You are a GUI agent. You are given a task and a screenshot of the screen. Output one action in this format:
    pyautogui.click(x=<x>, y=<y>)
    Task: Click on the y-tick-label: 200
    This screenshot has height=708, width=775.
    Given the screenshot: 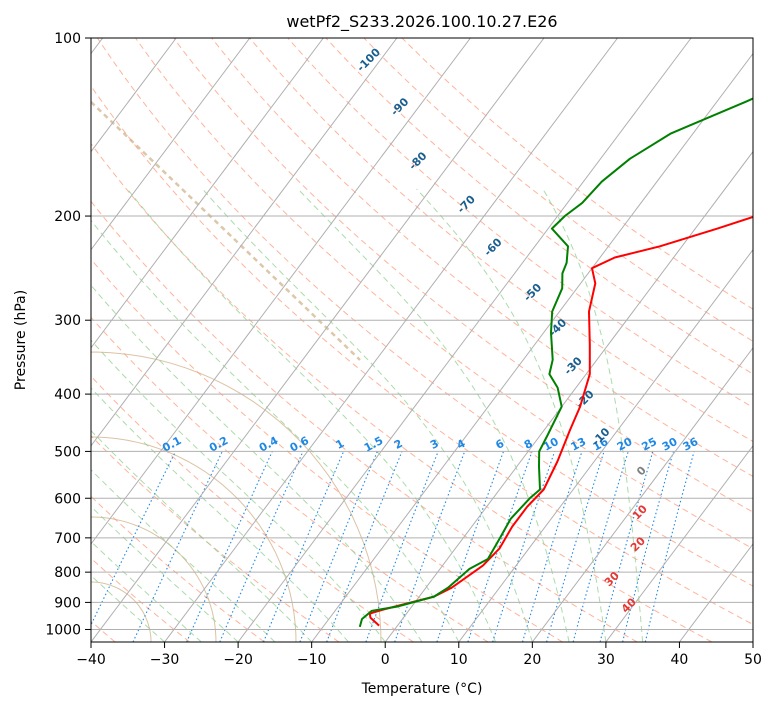 What is the action you would take?
    pyautogui.click(x=67, y=217)
    